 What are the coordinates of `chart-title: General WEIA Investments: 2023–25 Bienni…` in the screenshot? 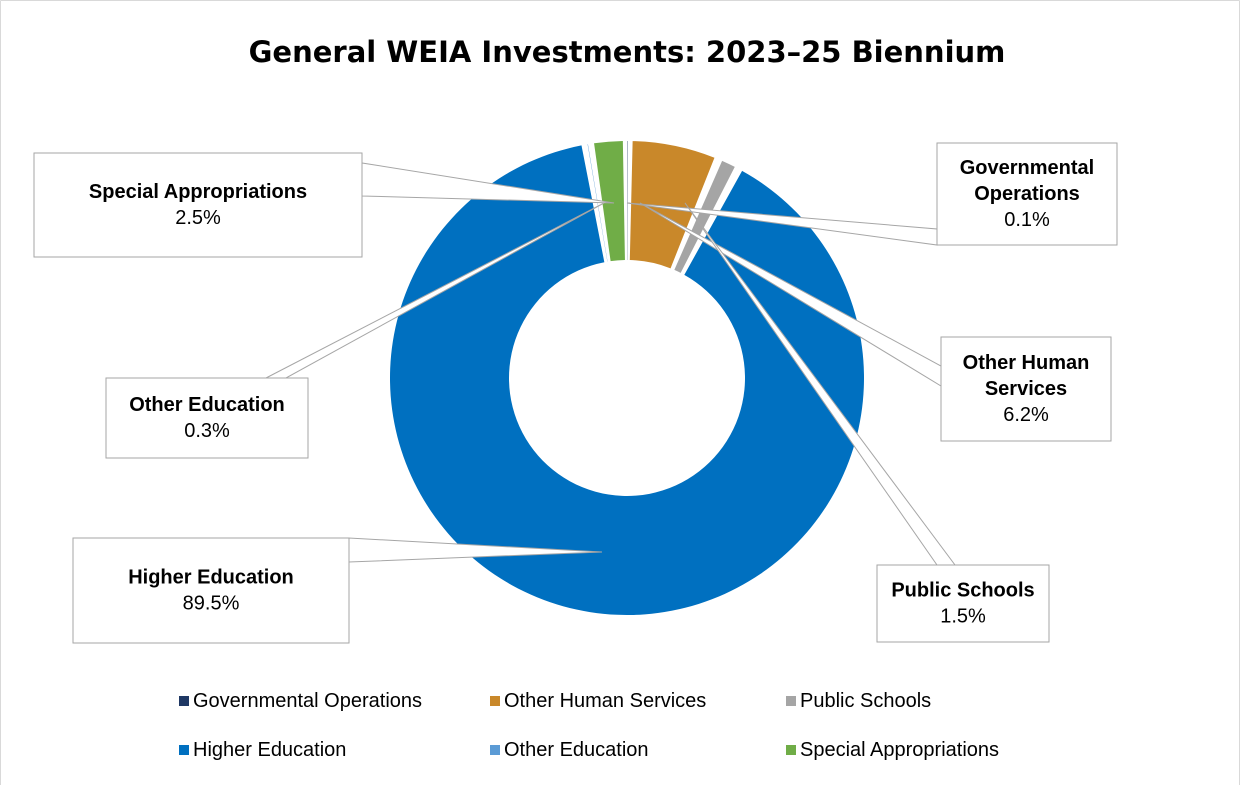 It's located at (627, 52).